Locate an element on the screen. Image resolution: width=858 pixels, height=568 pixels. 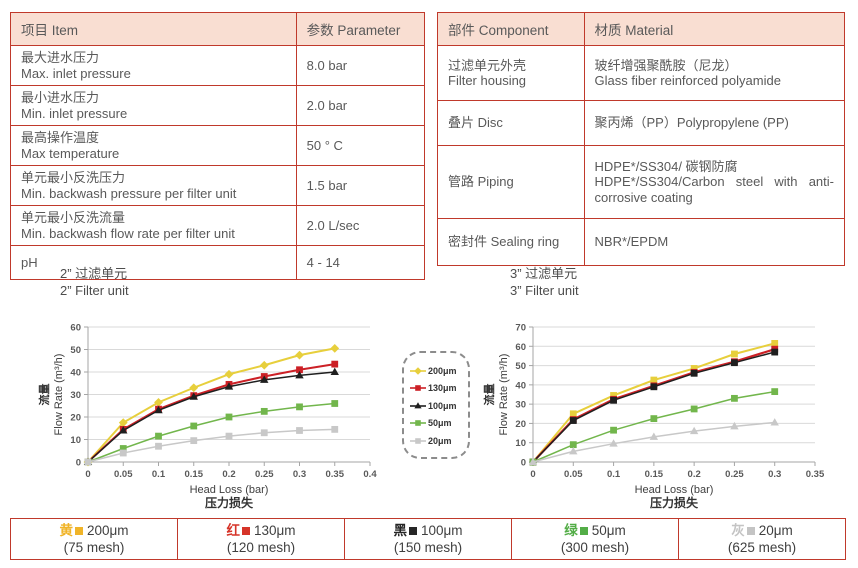
svg-text: 0.2 is located at coordinates (228, 474).